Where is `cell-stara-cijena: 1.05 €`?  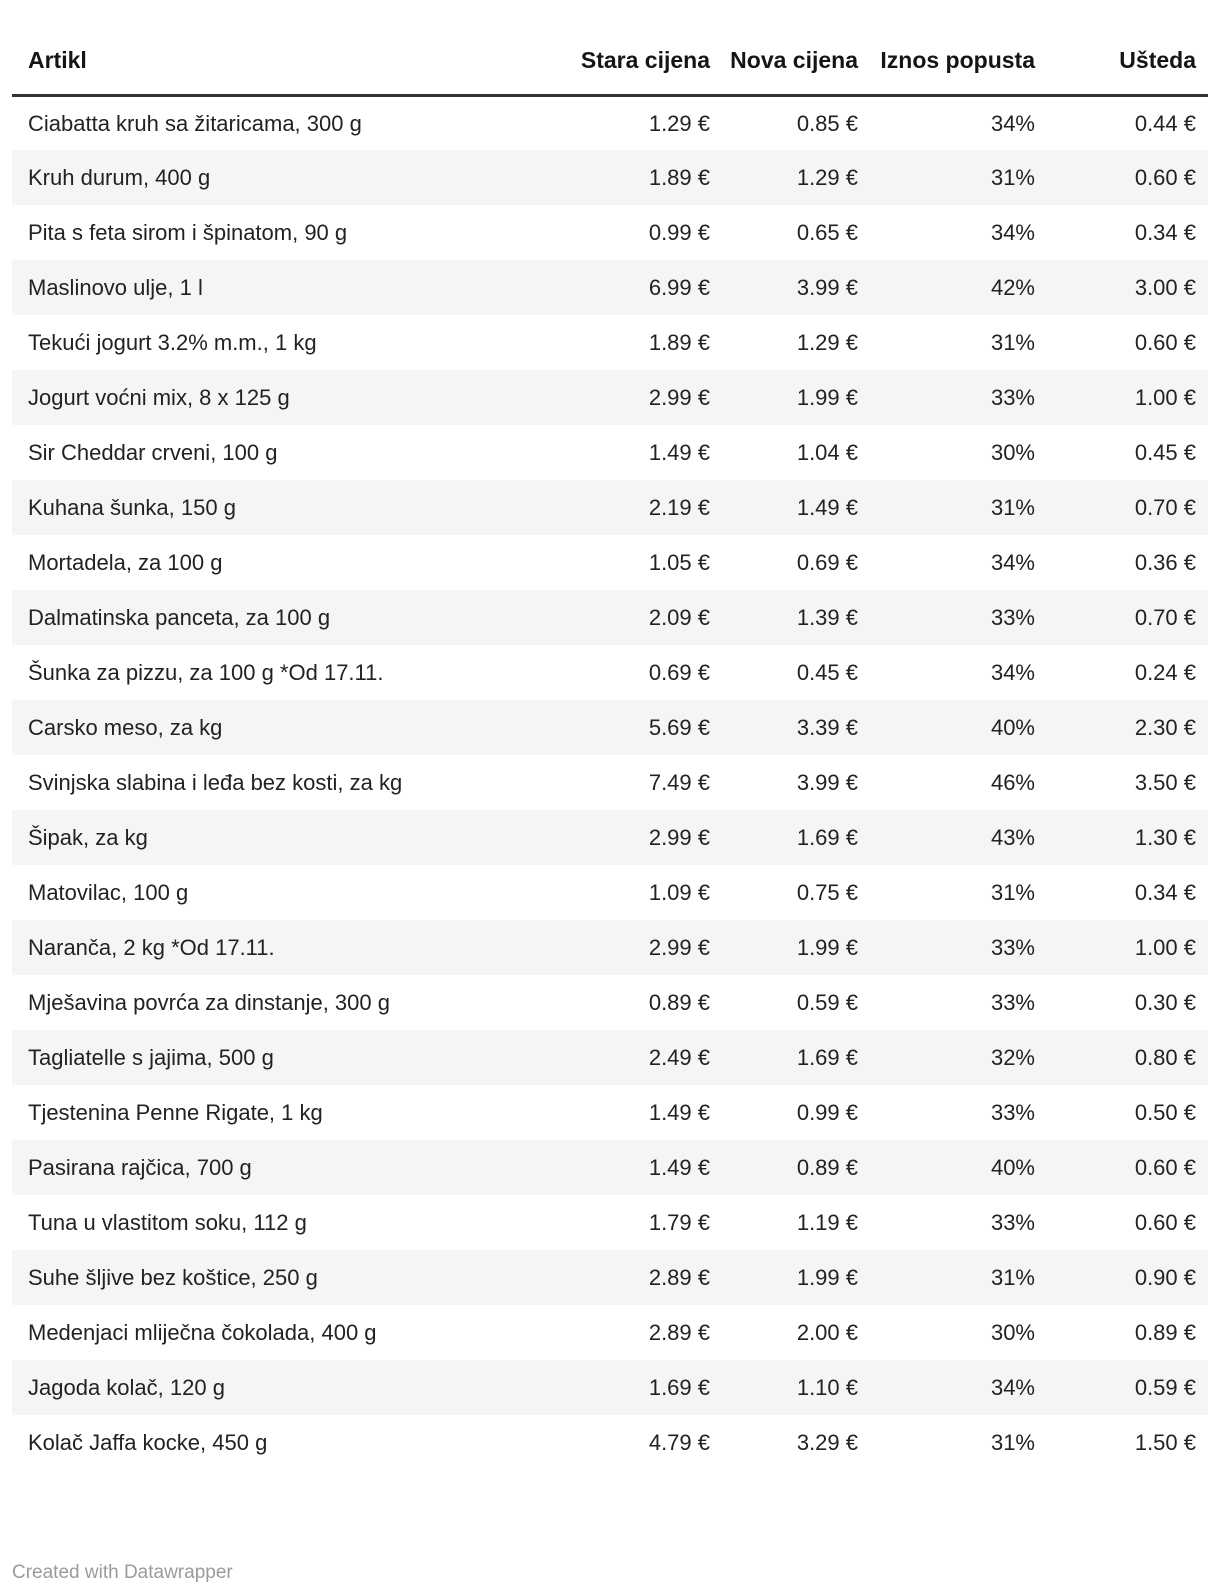 cell-stara-cijena: 1.05 € is located at coordinates (679, 563).